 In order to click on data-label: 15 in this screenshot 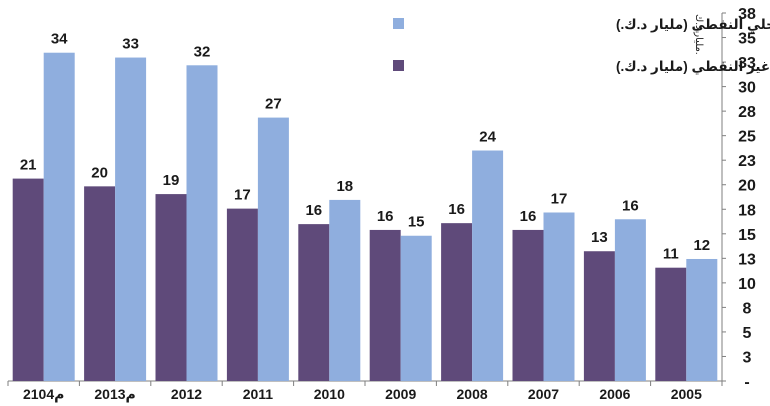, I will do `click(416, 222)`.